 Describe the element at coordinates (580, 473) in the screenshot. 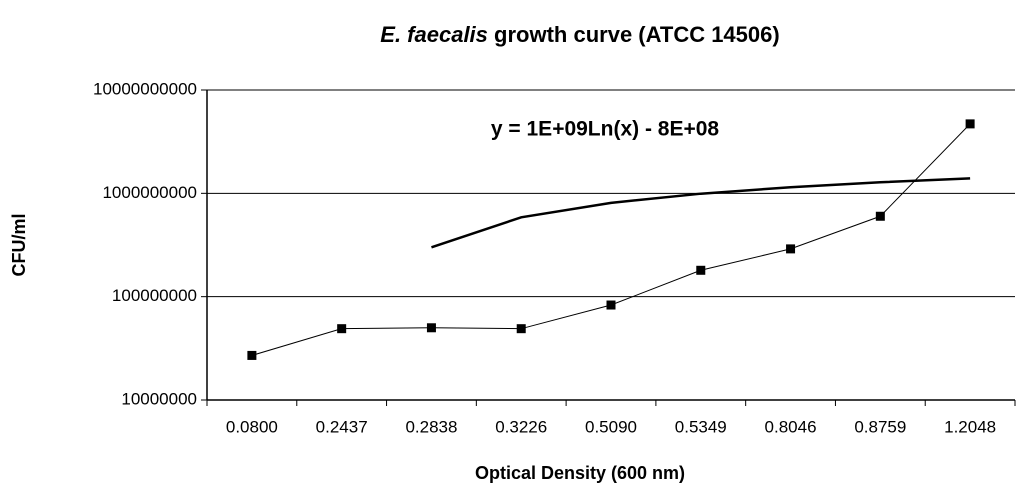

I see `x-axis-label: Optical Density (600 nm)` at that location.